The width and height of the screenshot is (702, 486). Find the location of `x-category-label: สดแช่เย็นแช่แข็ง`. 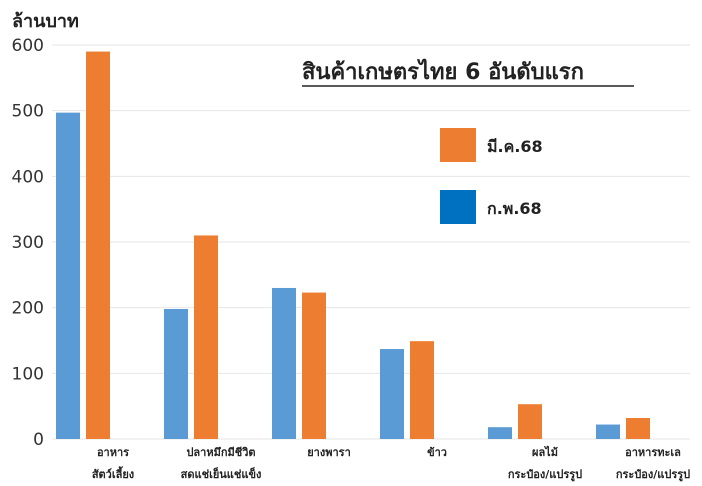

x-category-label: สดแช่เย็นแช่แข็ง is located at coordinates (221, 474).